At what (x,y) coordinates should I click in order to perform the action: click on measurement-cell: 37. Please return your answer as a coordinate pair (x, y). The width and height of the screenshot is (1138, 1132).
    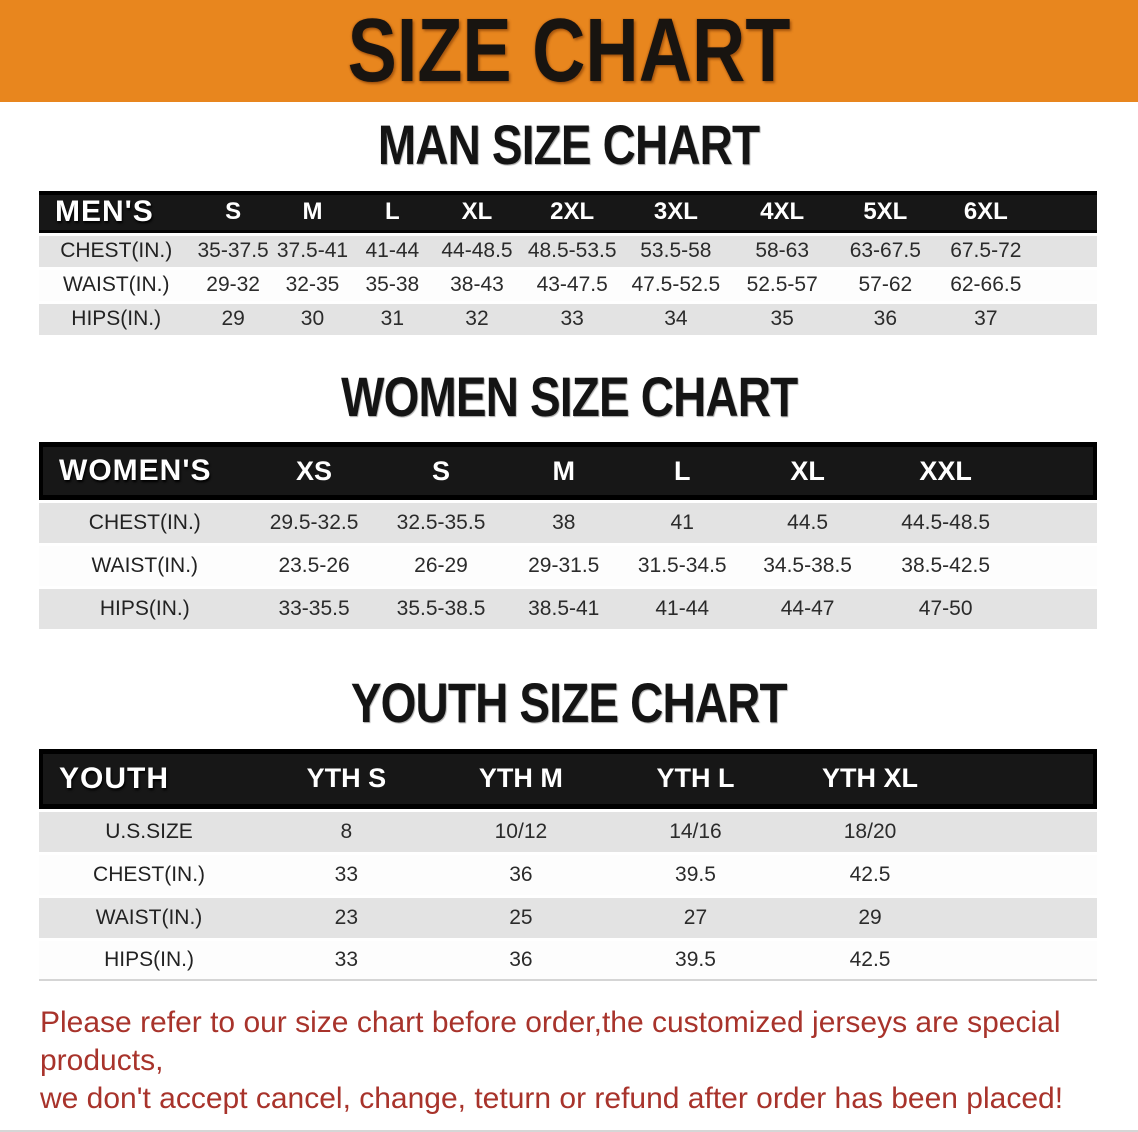
    Looking at the image, I should click on (986, 319).